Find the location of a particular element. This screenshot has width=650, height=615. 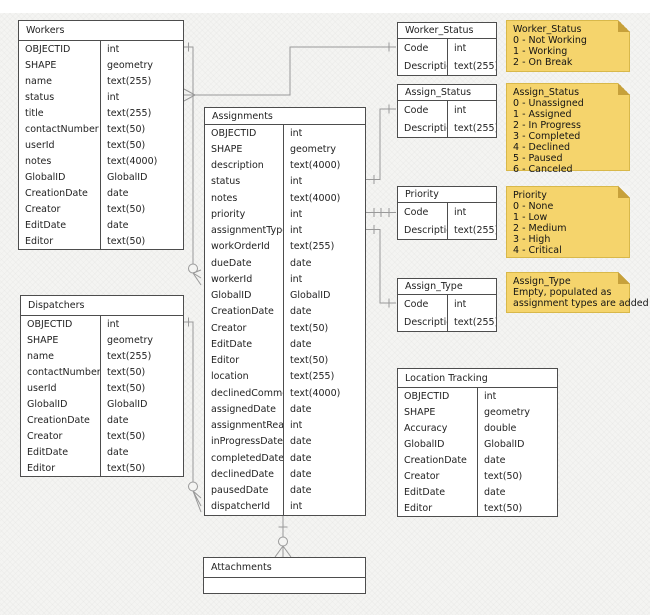

table-row: Creator text(50) is located at coordinates (101, 209).